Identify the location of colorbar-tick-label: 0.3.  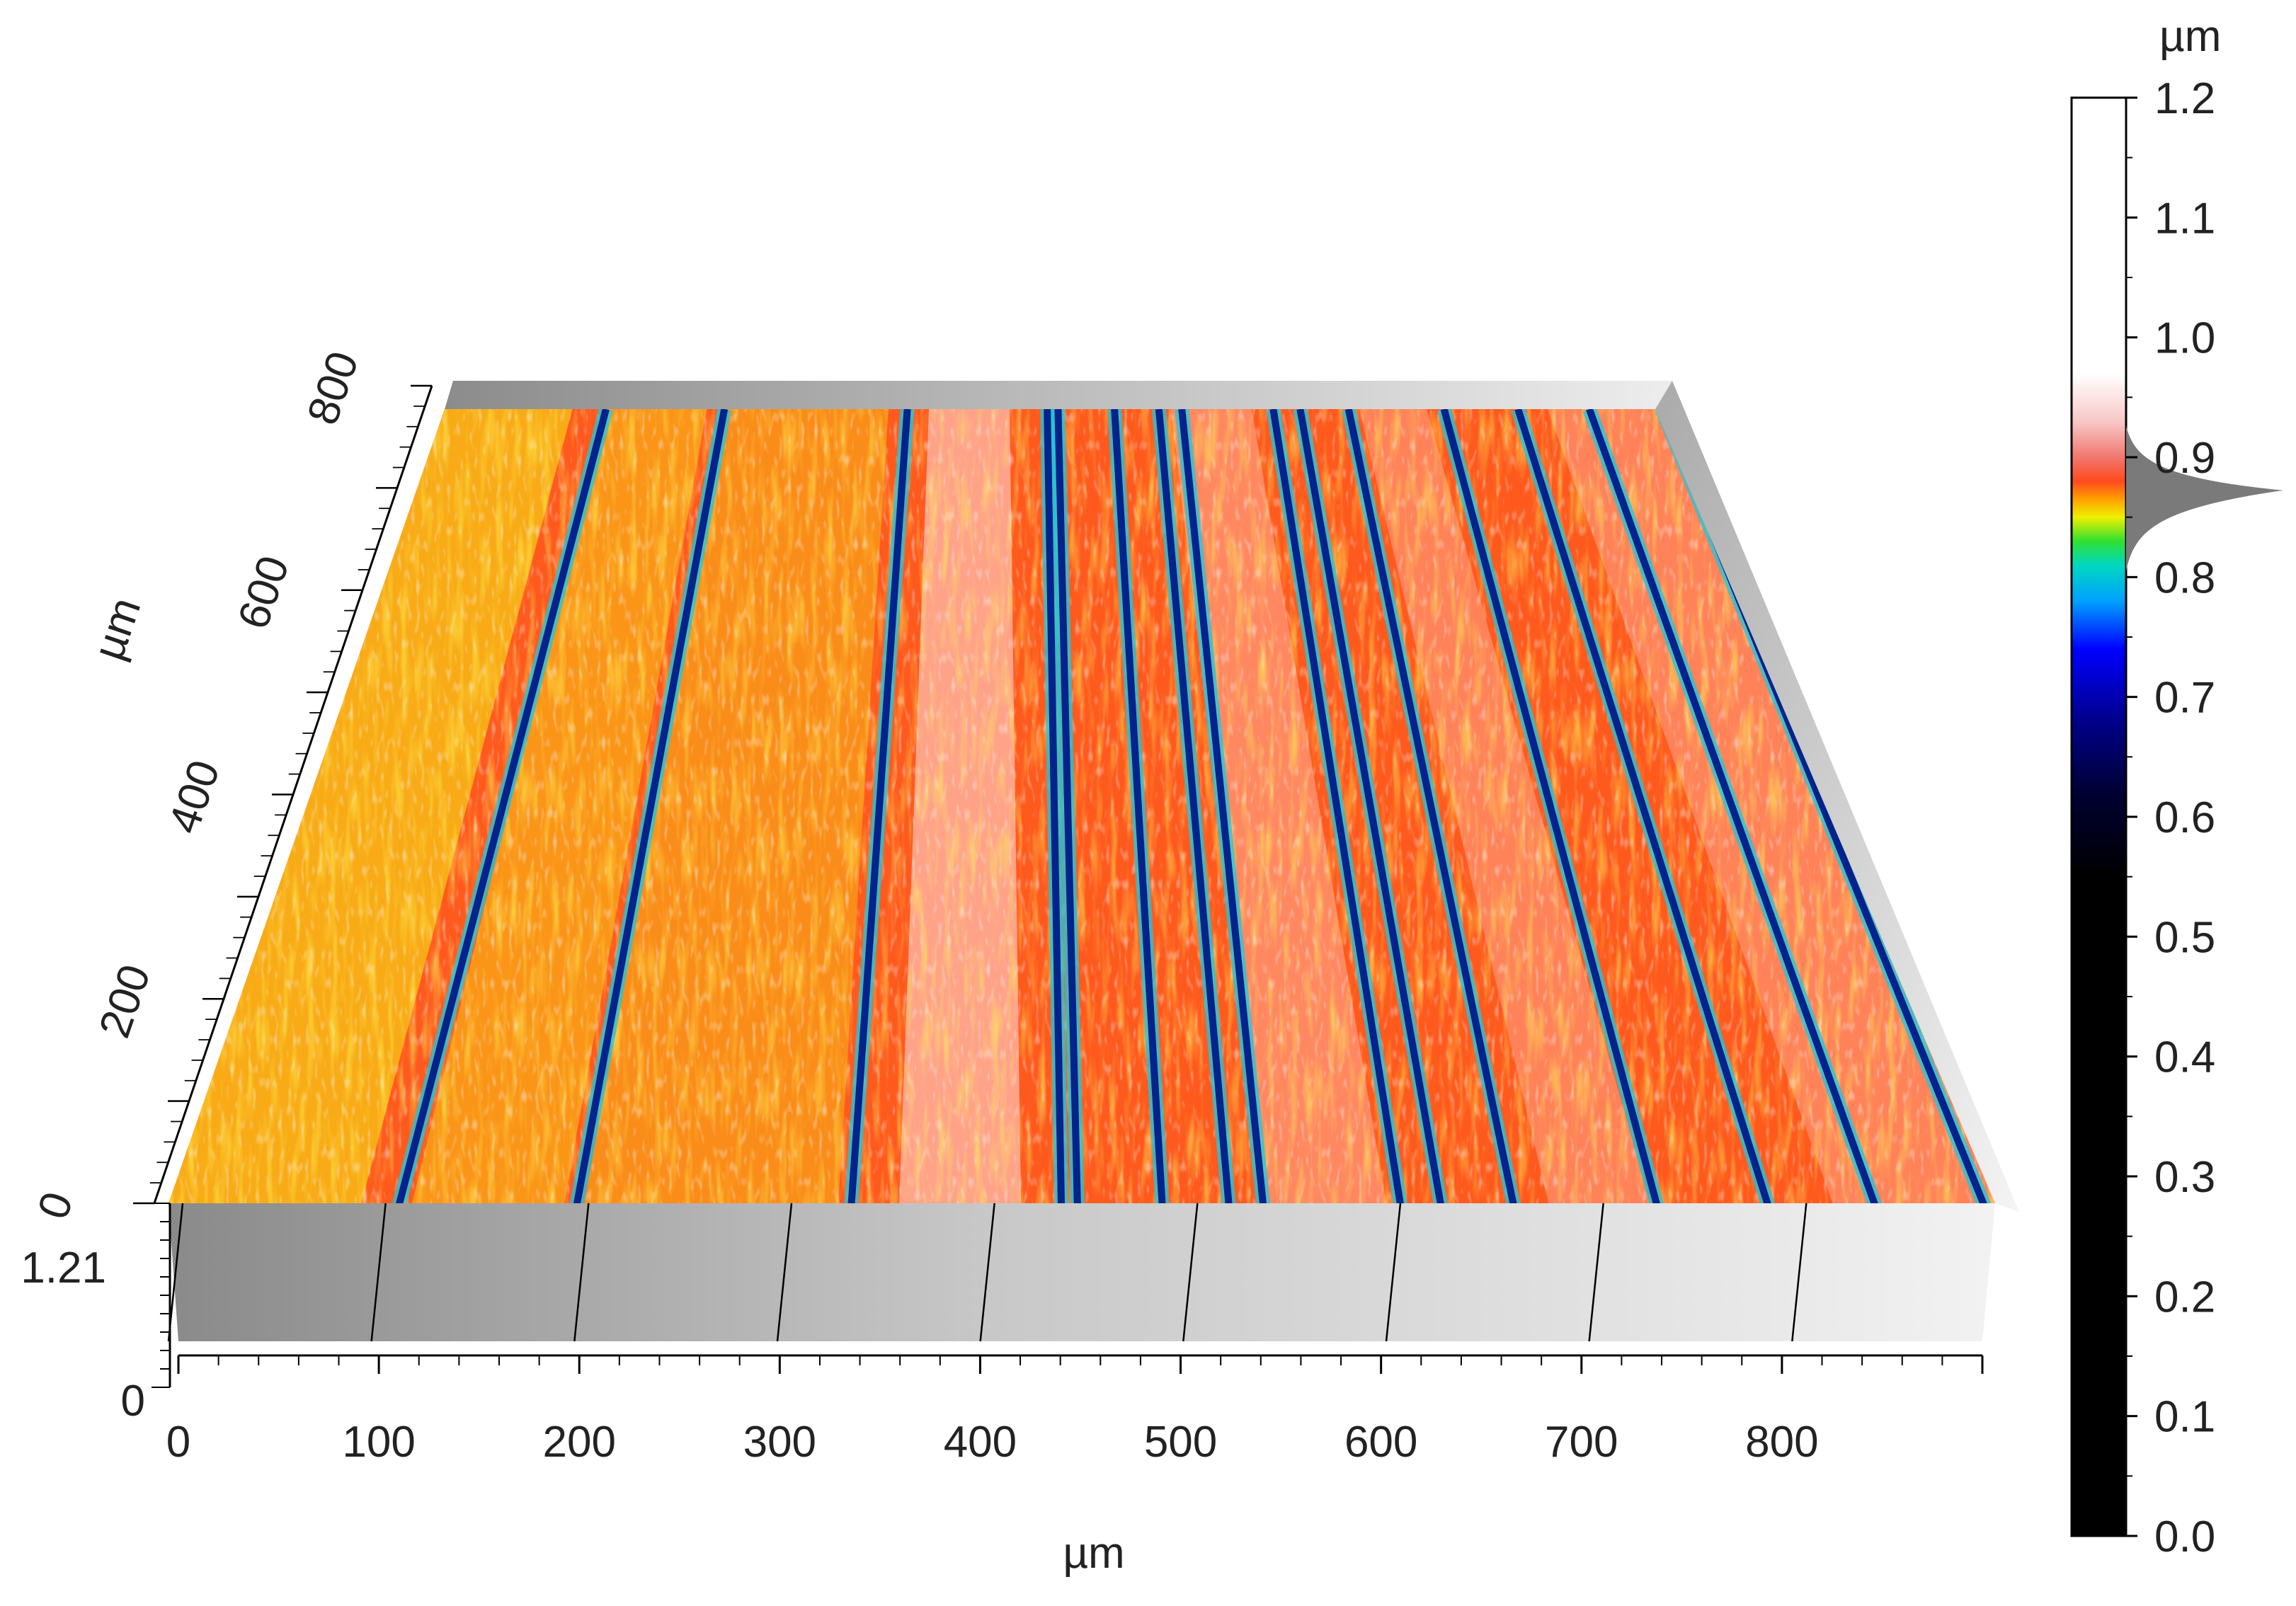
(2184, 1177).